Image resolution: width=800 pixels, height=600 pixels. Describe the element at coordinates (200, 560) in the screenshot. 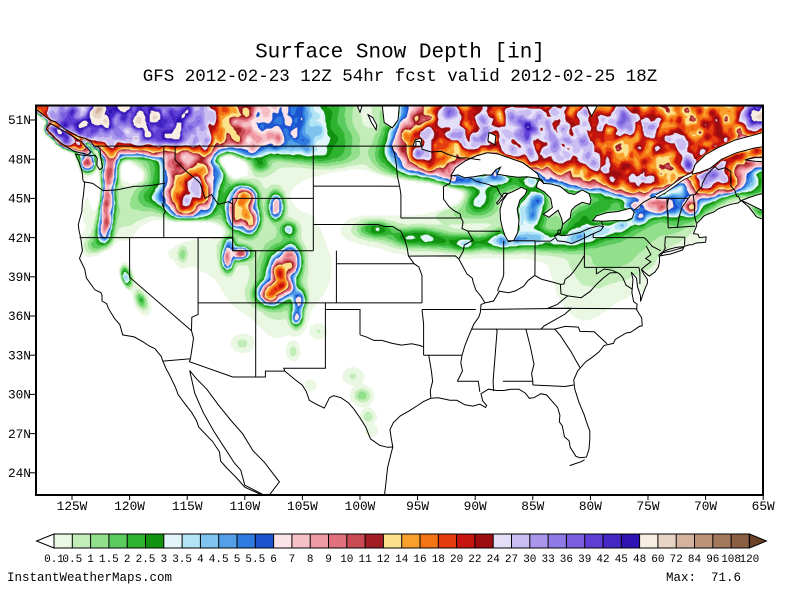

I see `svg-text: 4` at that location.